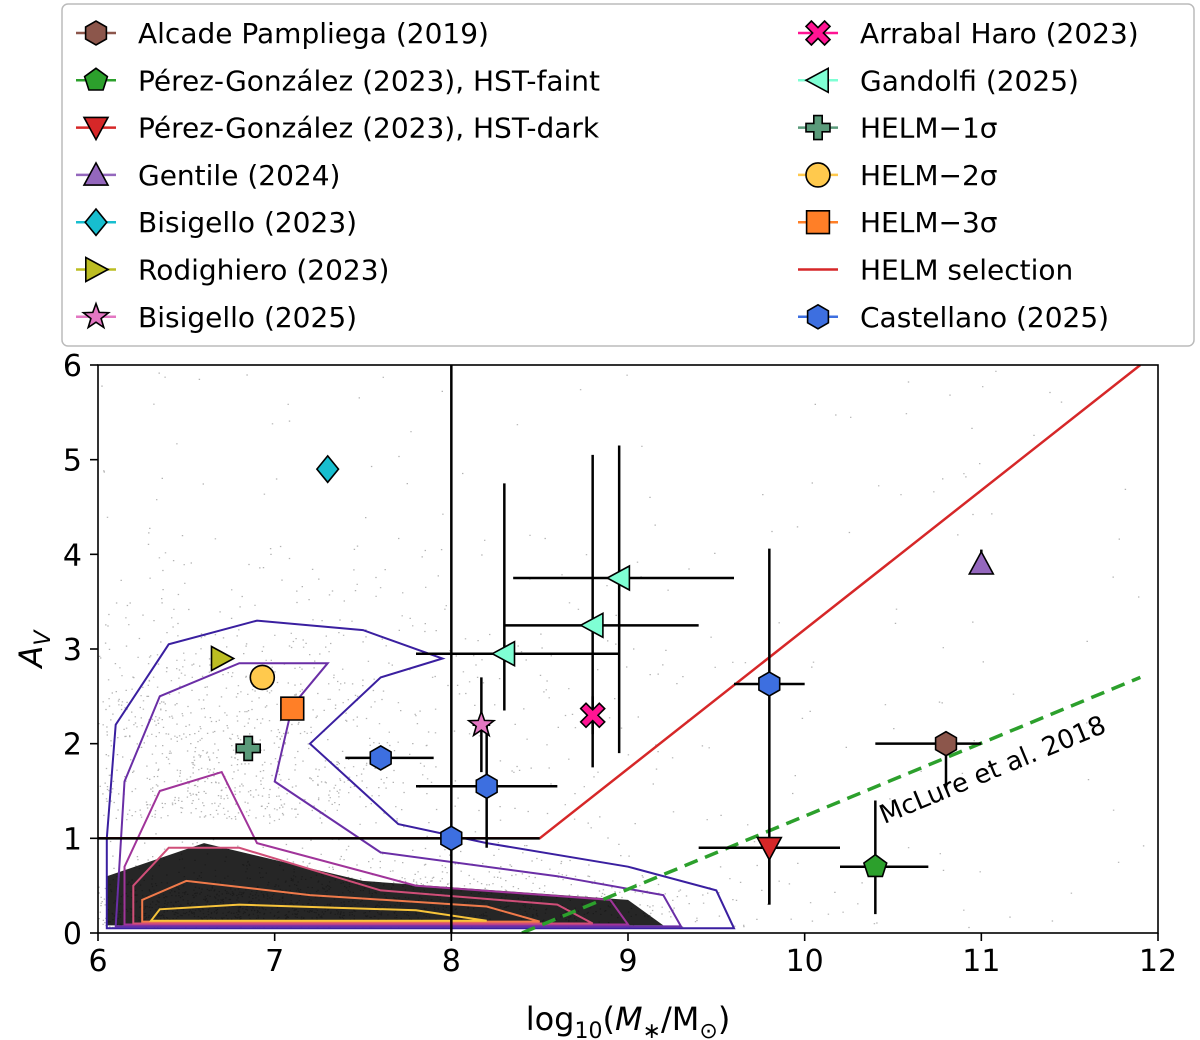 Image resolution: width=1200 pixels, height=1040 pixels. Describe the element at coordinates (969, 80) in the screenshot. I see `legend-label: Gandolfi (2025)` at that location.